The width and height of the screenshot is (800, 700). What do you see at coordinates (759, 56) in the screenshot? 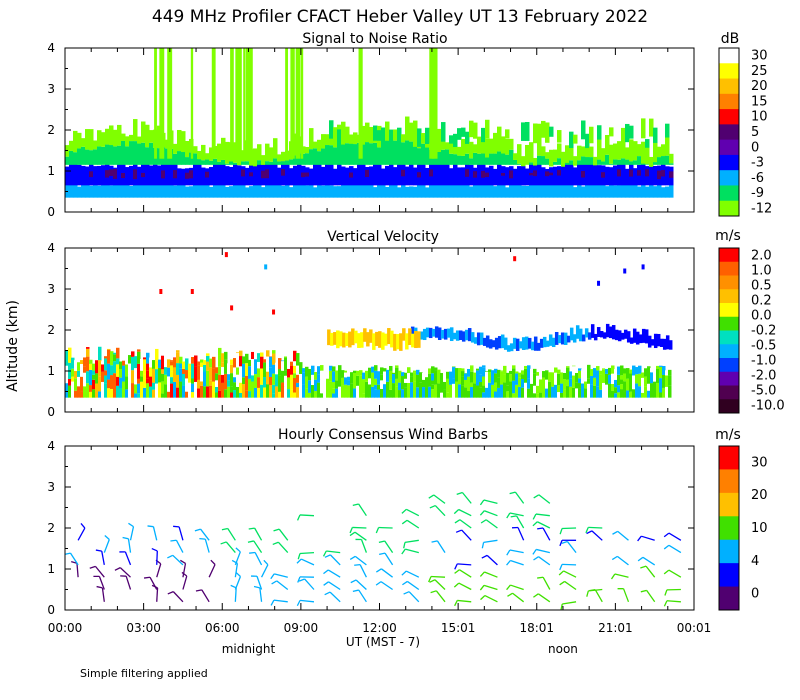
I see `colorbar-label: 30` at bounding box center [759, 56].